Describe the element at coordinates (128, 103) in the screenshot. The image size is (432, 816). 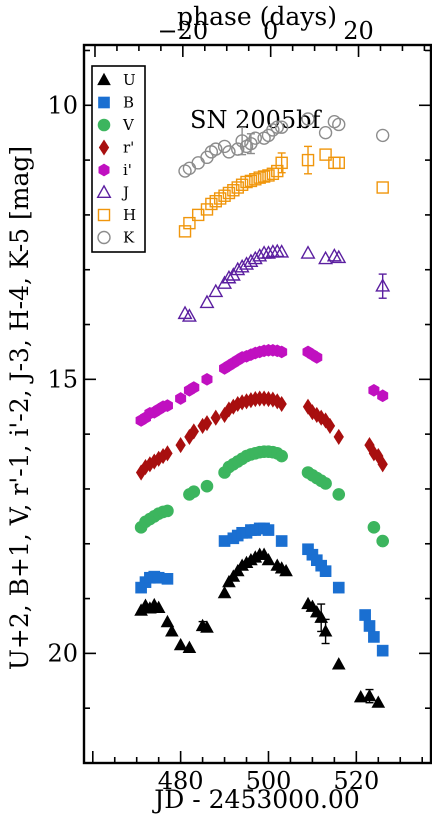
I see `legend-label: B` at that location.